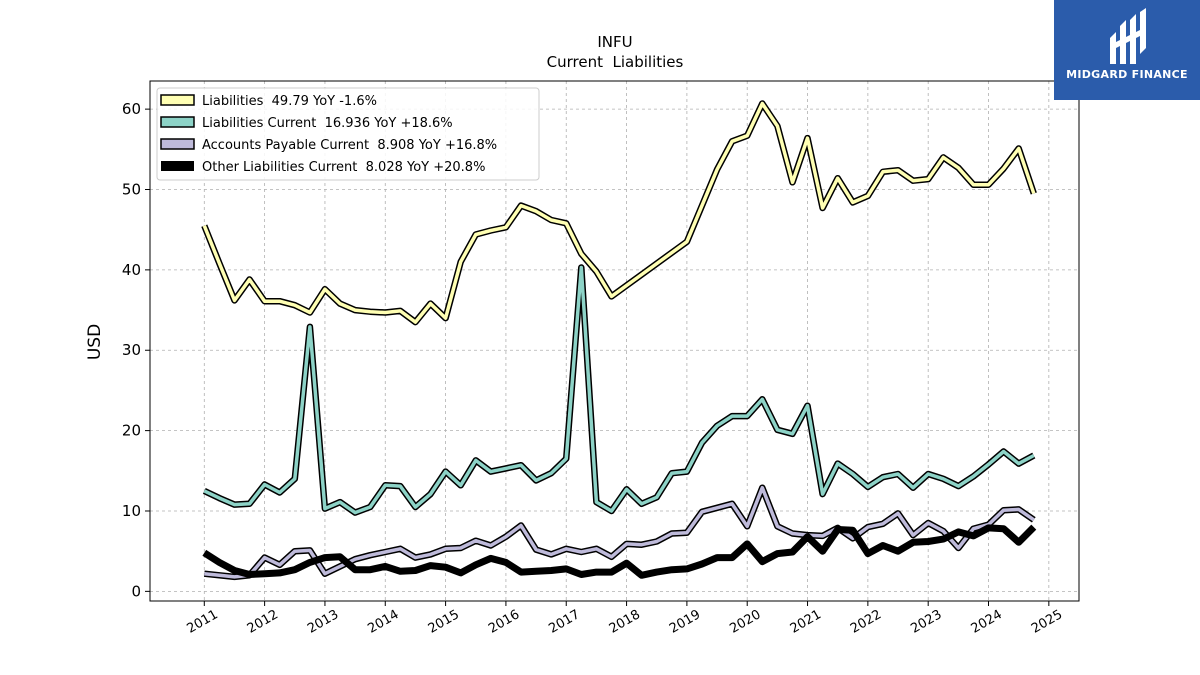 Image resolution: width=1200 pixels, height=675 pixels. Describe the element at coordinates (614, 42) in the screenshot. I see `chart-title: INFU` at that location.